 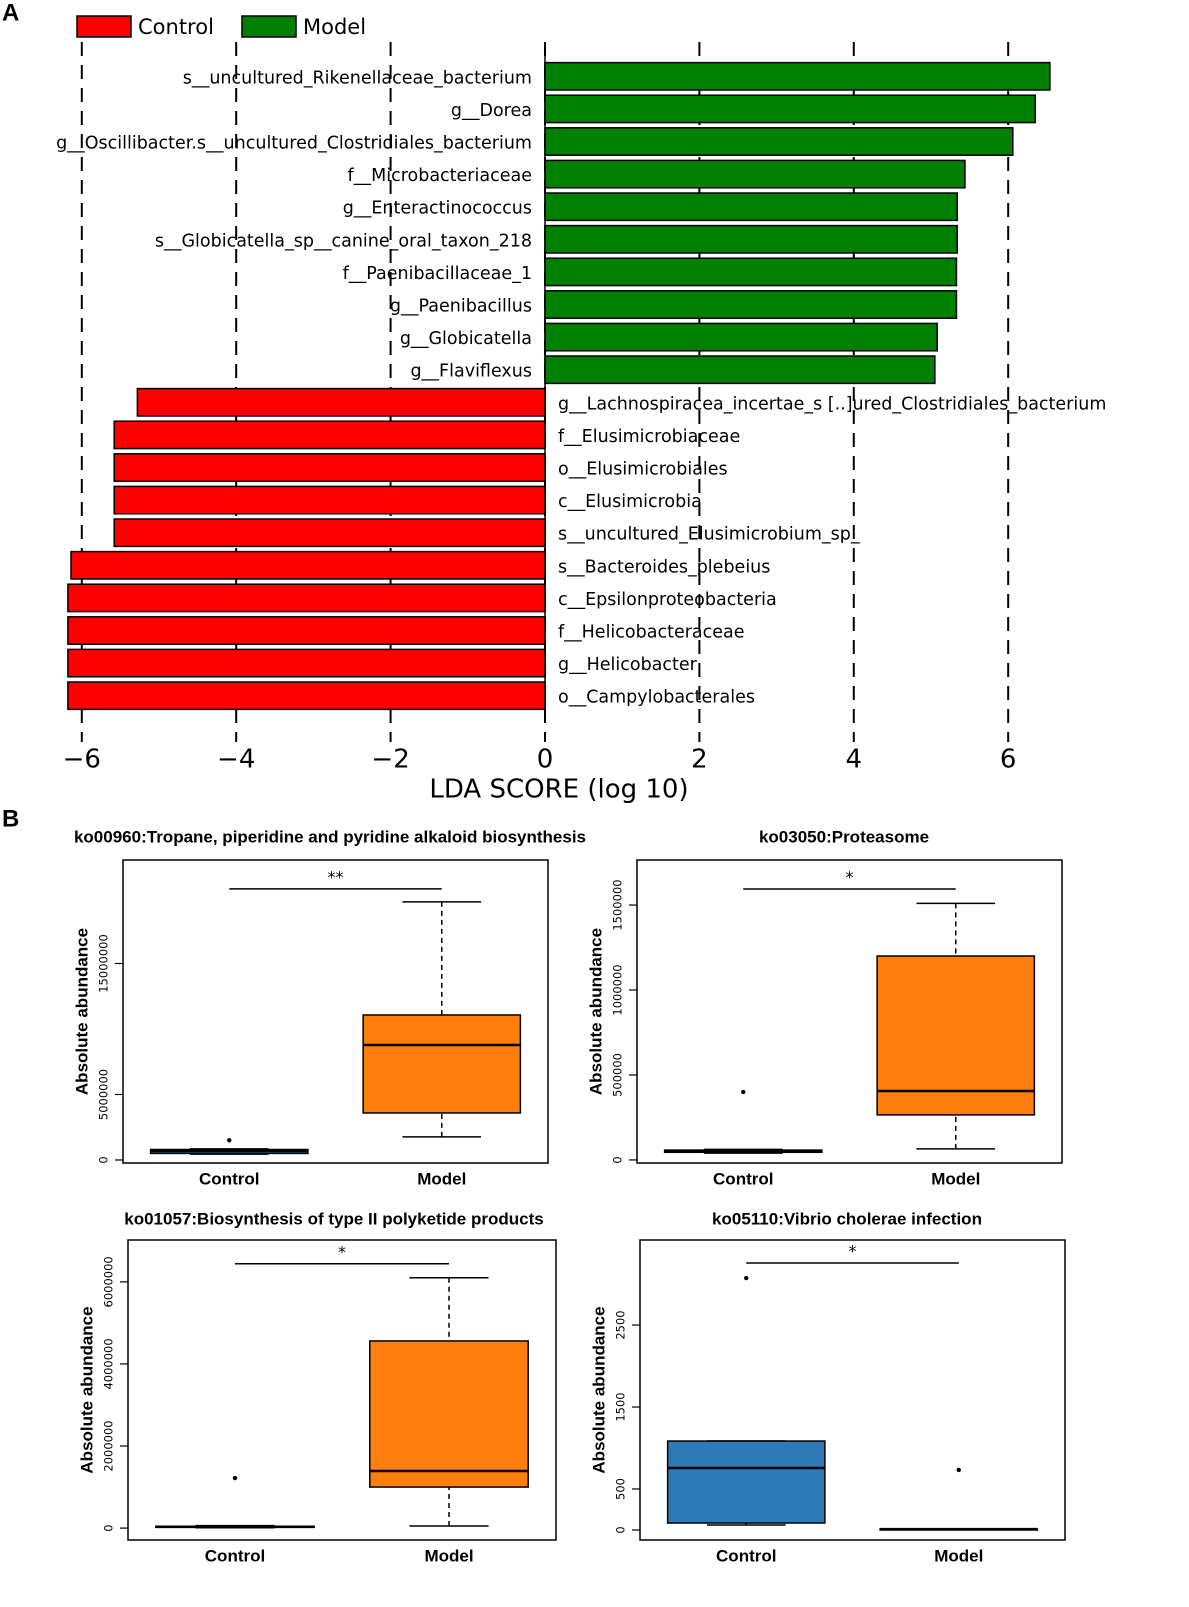 What do you see at coordinates (618, 1075) in the screenshot?
I see `y-tick-label: 500000` at bounding box center [618, 1075].